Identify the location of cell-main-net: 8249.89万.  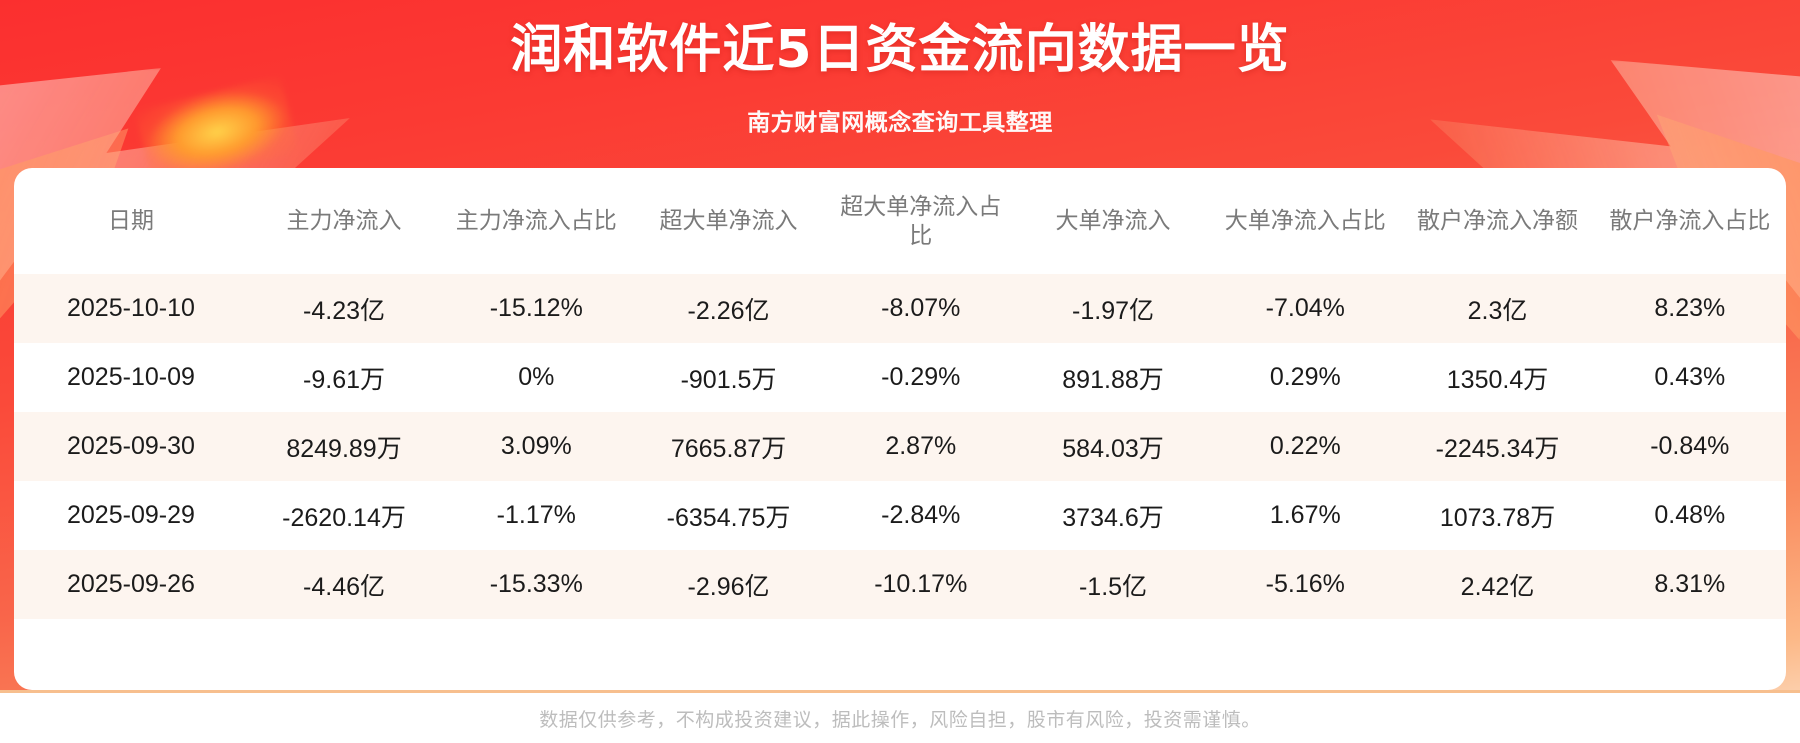
(344, 446).